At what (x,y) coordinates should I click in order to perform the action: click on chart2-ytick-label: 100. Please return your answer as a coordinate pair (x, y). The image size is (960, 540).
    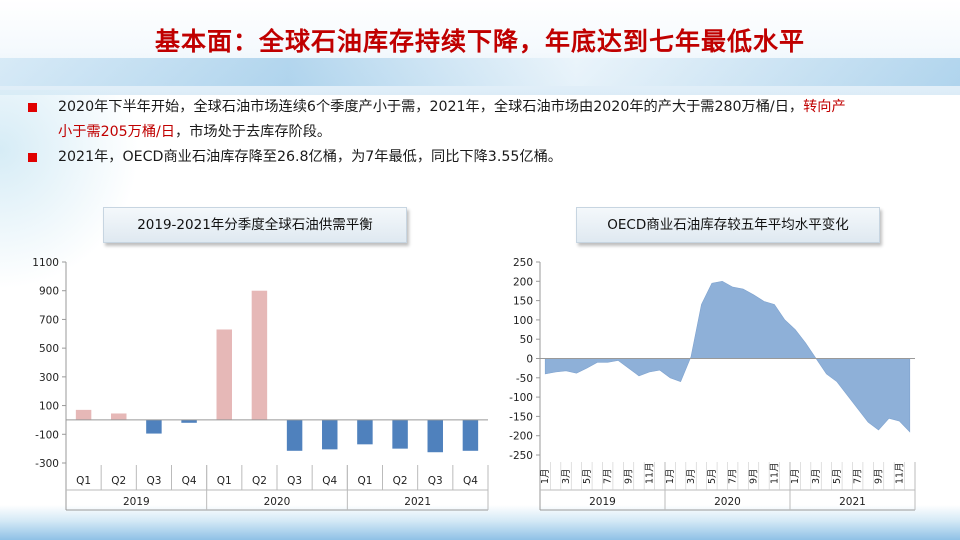
    Looking at the image, I should click on (523, 321).